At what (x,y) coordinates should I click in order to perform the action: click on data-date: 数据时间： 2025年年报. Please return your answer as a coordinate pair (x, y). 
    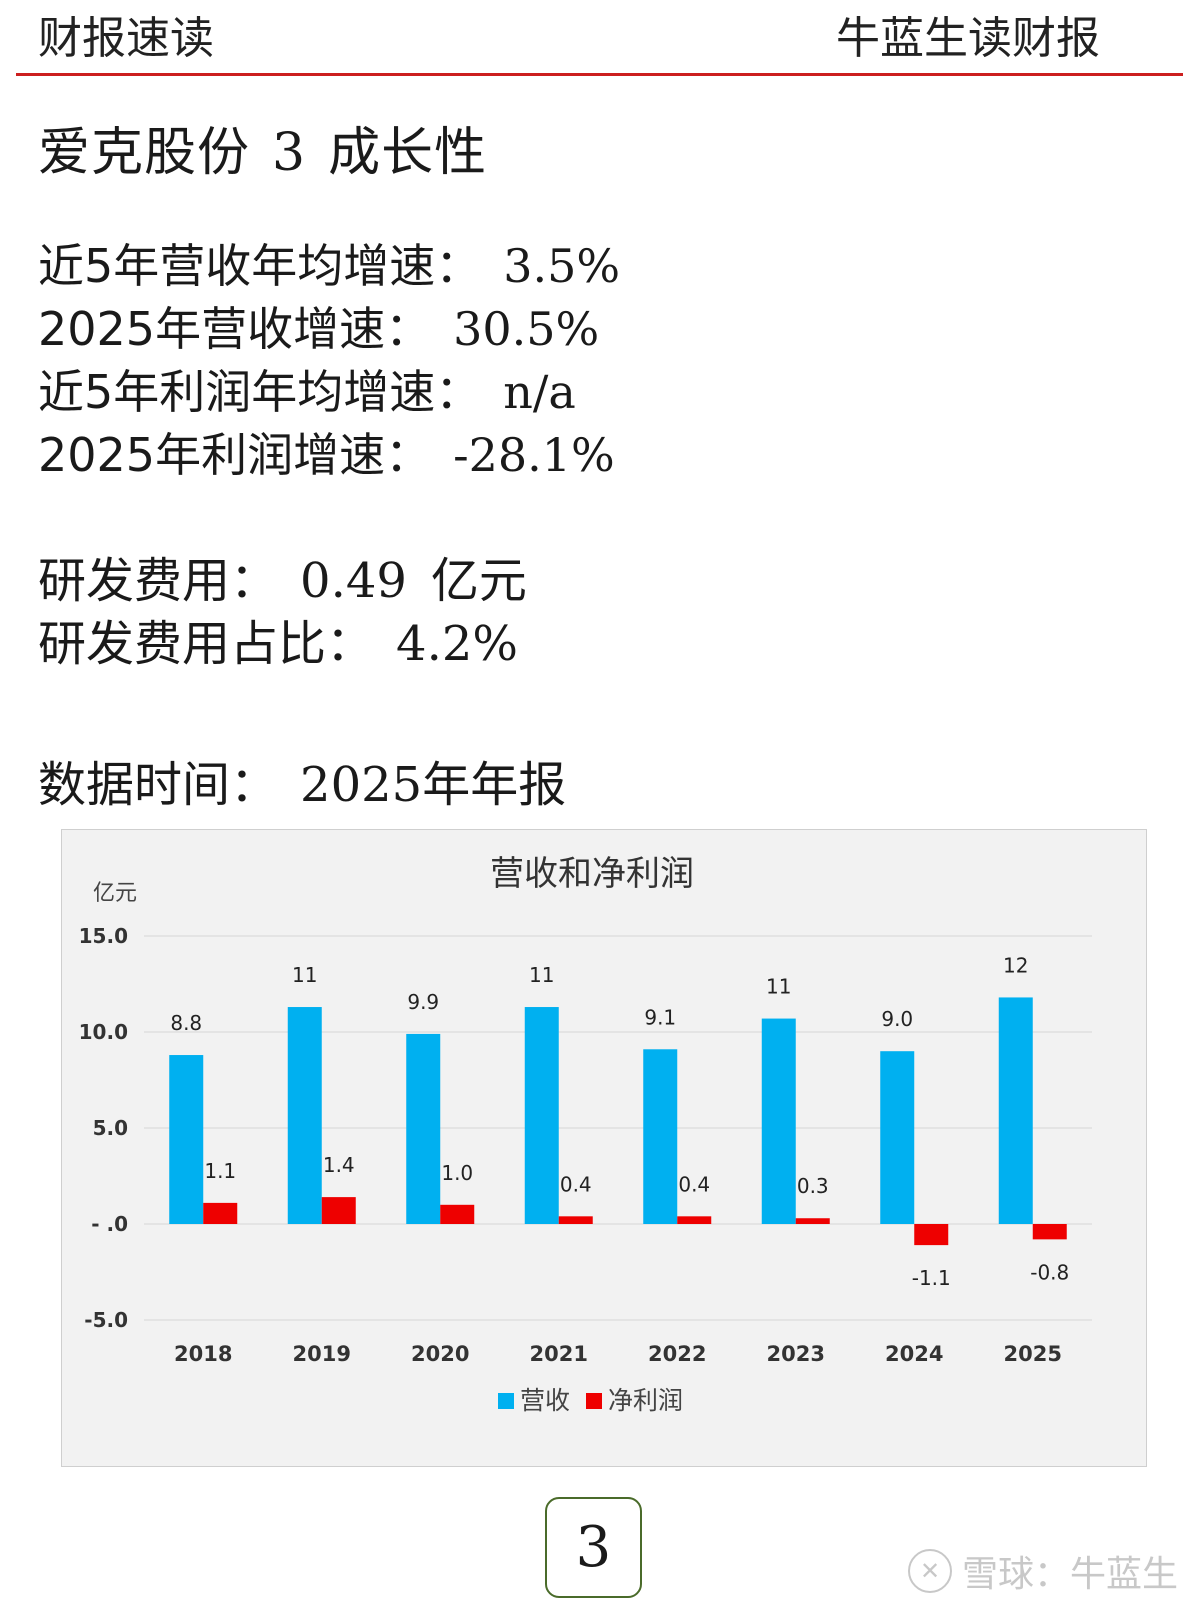
    Looking at the image, I should click on (302, 785).